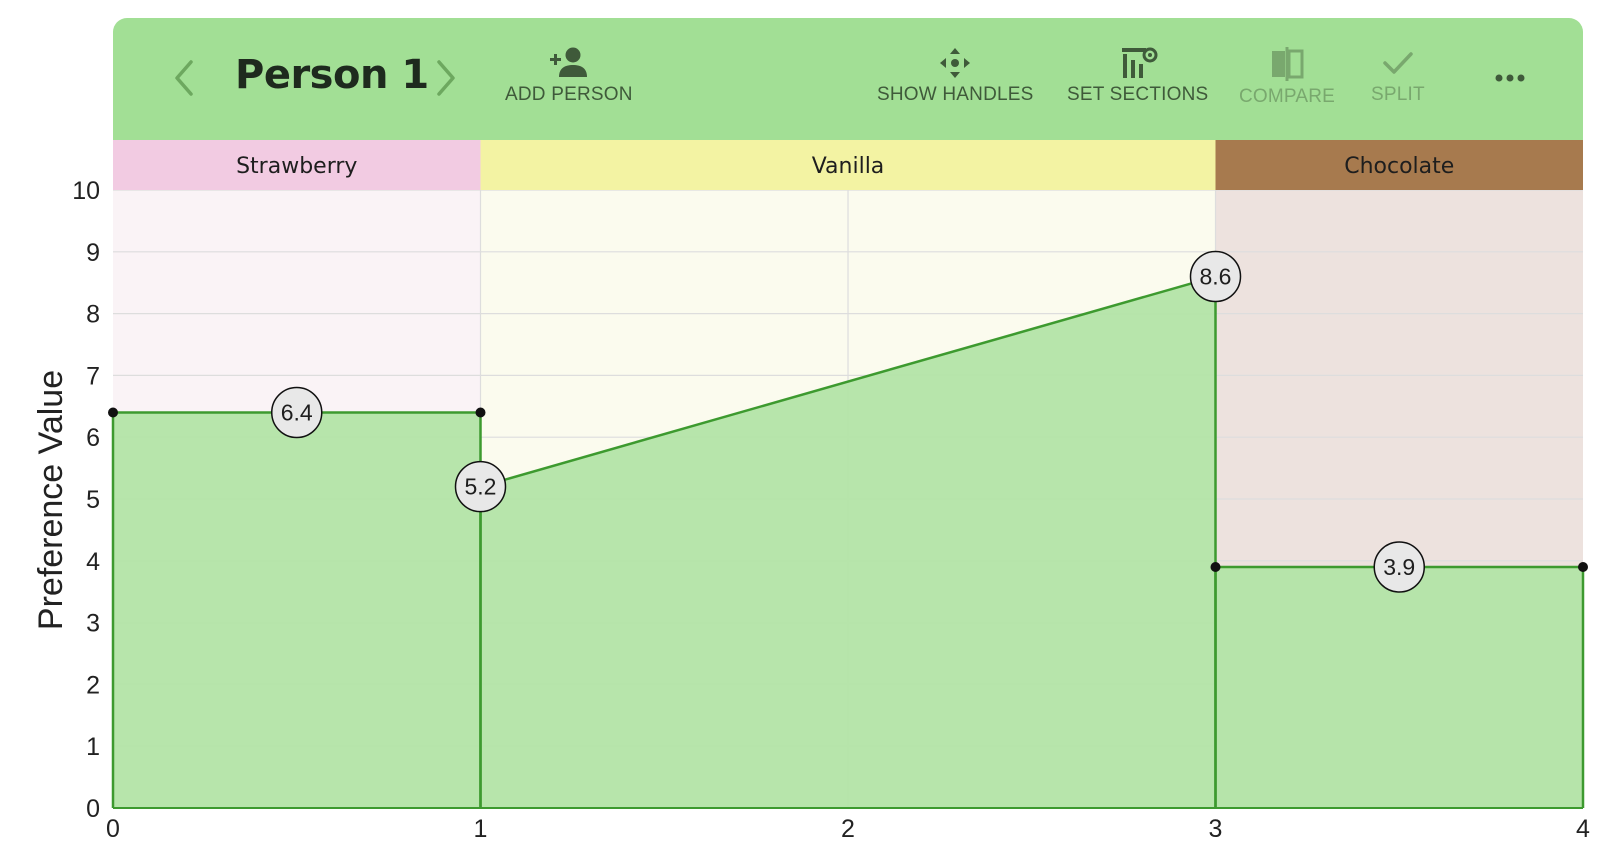 This screenshot has width=1600, height=866. Describe the element at coordinates (568, 62) in the screenshot. I see `add-person-icon` at that location.